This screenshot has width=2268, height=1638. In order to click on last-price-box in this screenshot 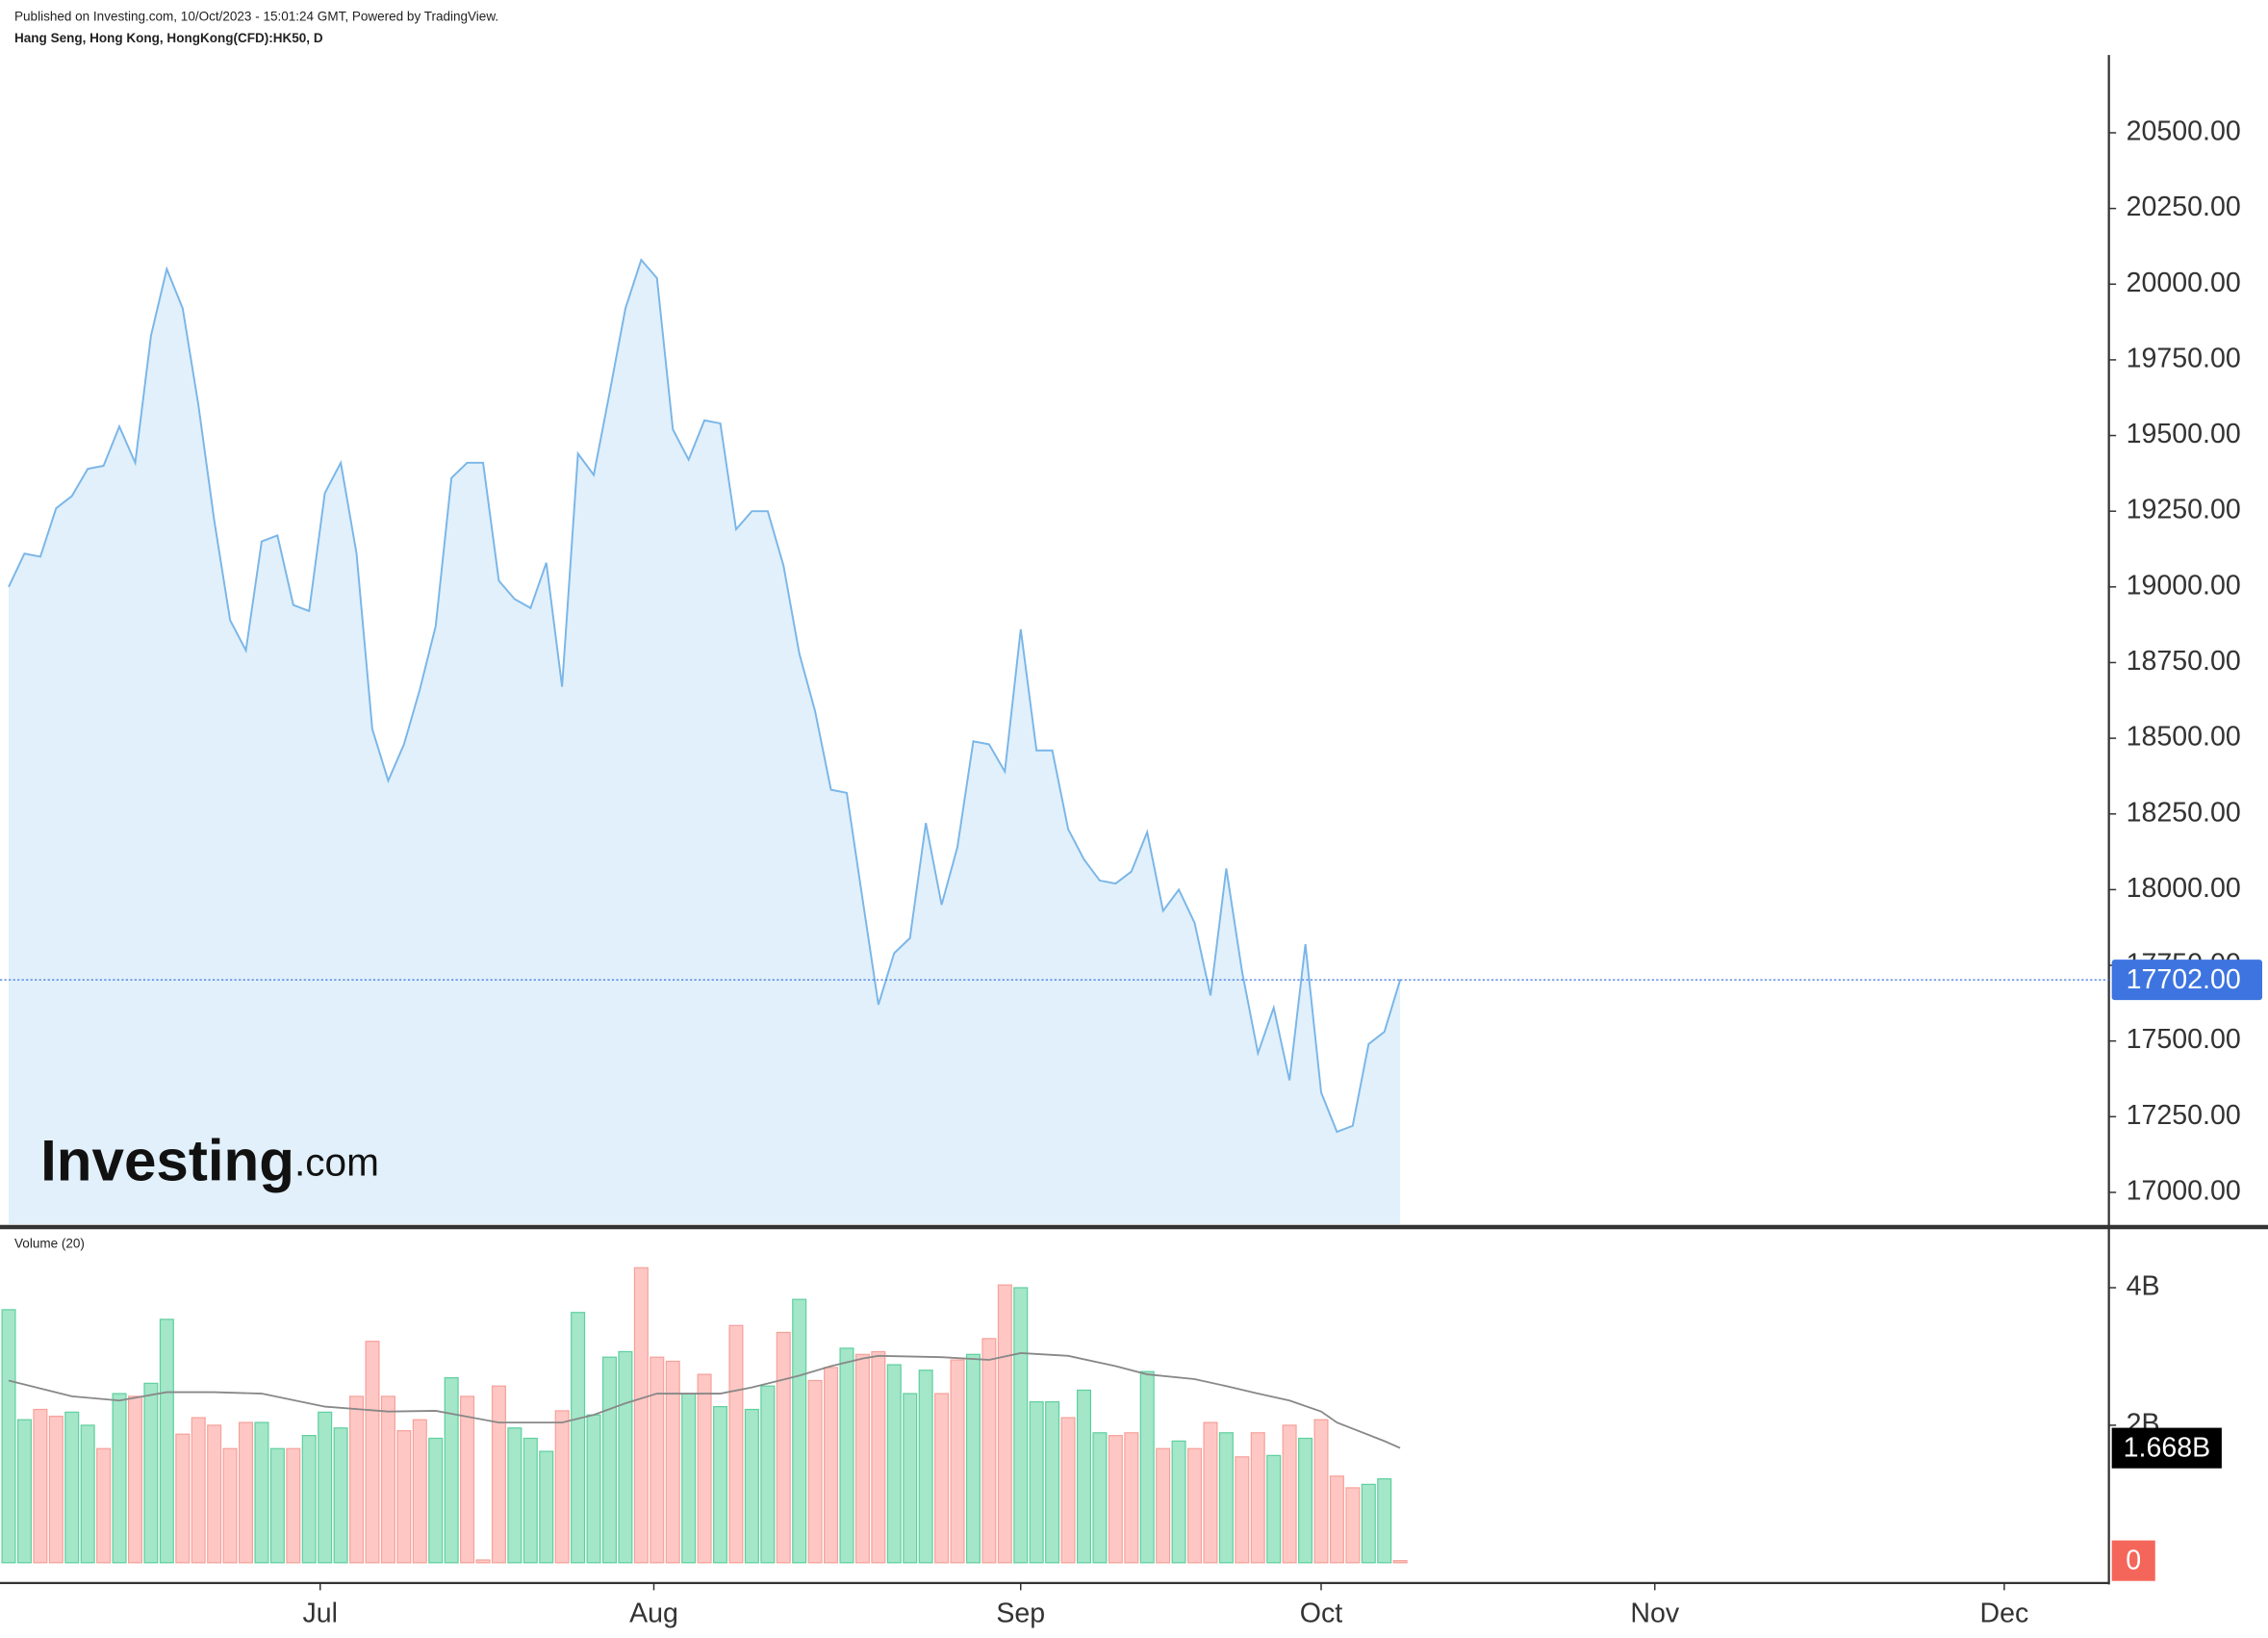, I will do `click(2186, 980)`.